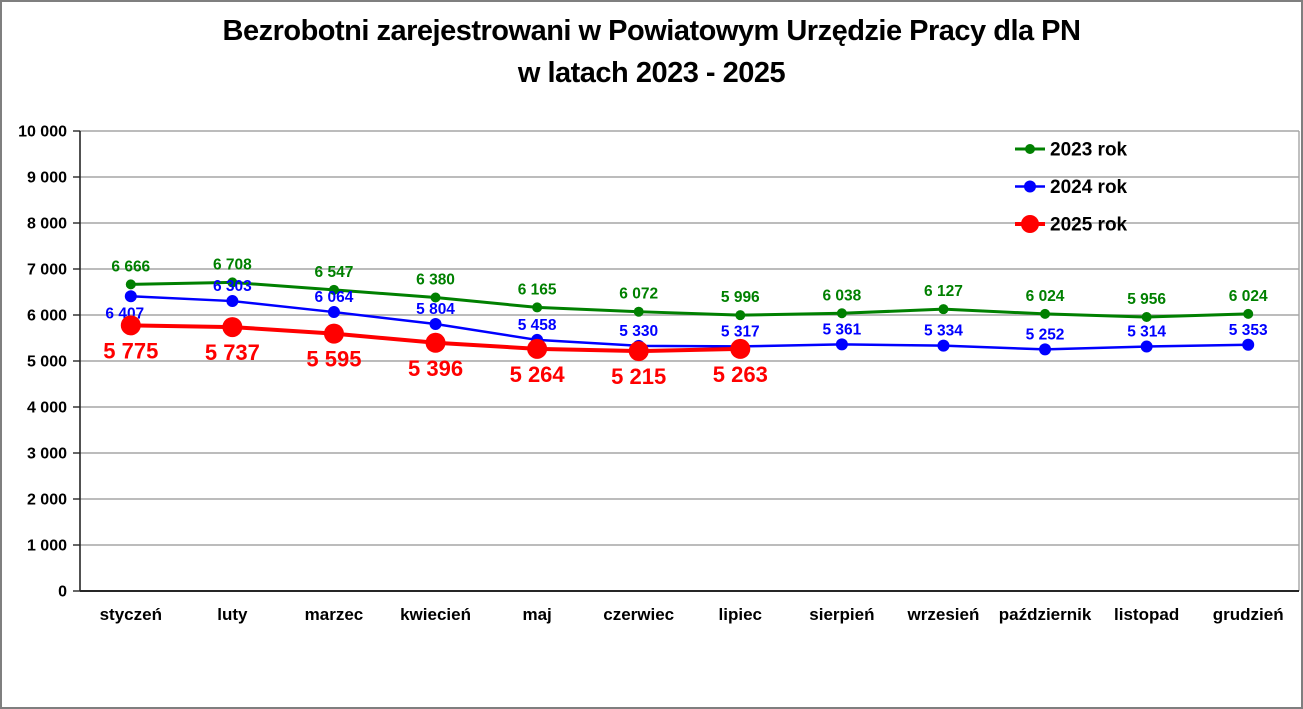 The height and width of the screenshot is (709, 1303). I want to click on legend-label: 2023 rok, so click(1089, 150).